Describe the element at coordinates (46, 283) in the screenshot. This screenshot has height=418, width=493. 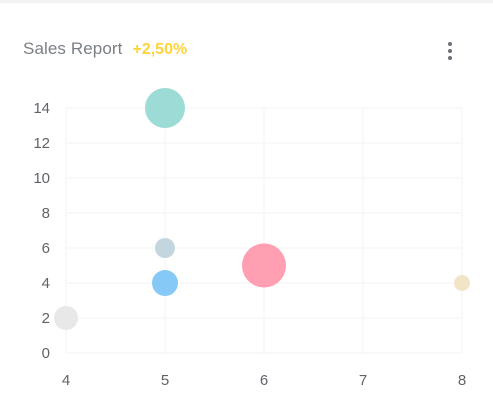
I see `y-tick-label: 4` at that location.